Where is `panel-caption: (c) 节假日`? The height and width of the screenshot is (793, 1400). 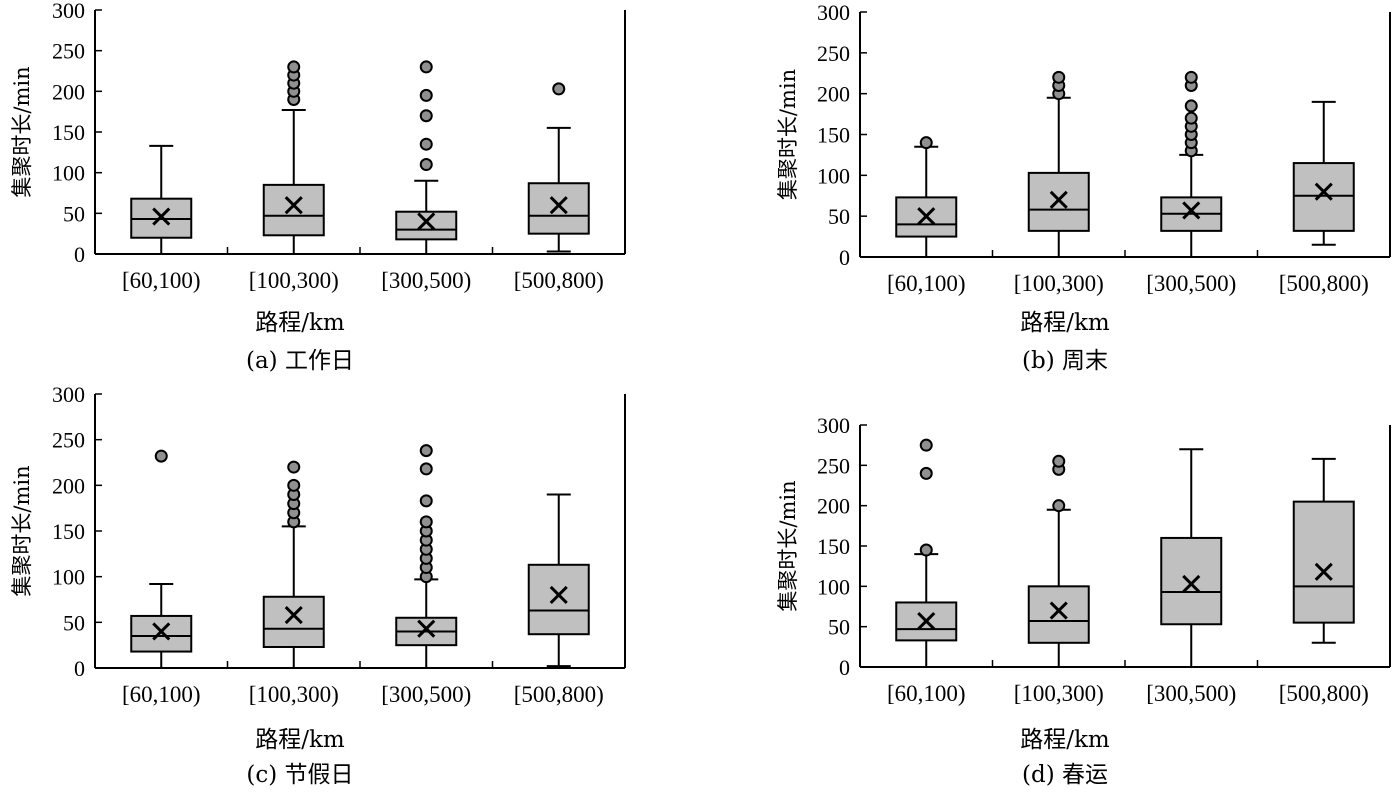 panel-caption: (c) 节假日 is located at coordinates (299, 775).